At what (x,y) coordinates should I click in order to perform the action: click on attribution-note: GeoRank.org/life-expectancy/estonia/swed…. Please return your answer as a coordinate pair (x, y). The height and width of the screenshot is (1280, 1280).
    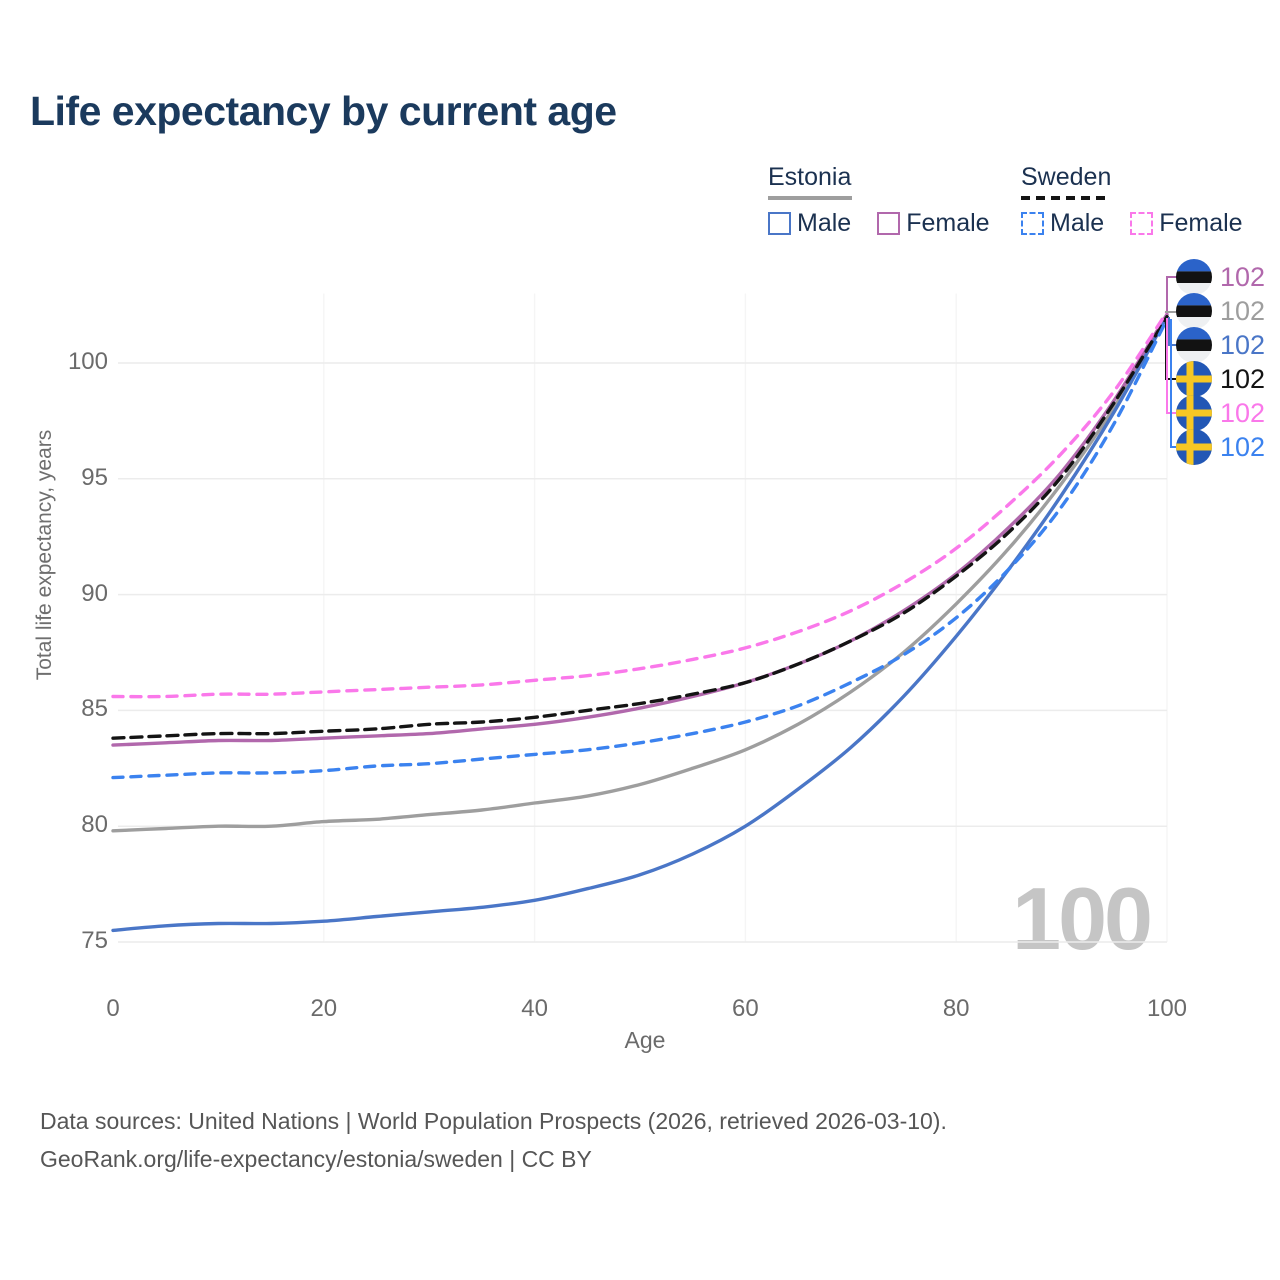
    Looking at the image, I should click on (316, 1159).